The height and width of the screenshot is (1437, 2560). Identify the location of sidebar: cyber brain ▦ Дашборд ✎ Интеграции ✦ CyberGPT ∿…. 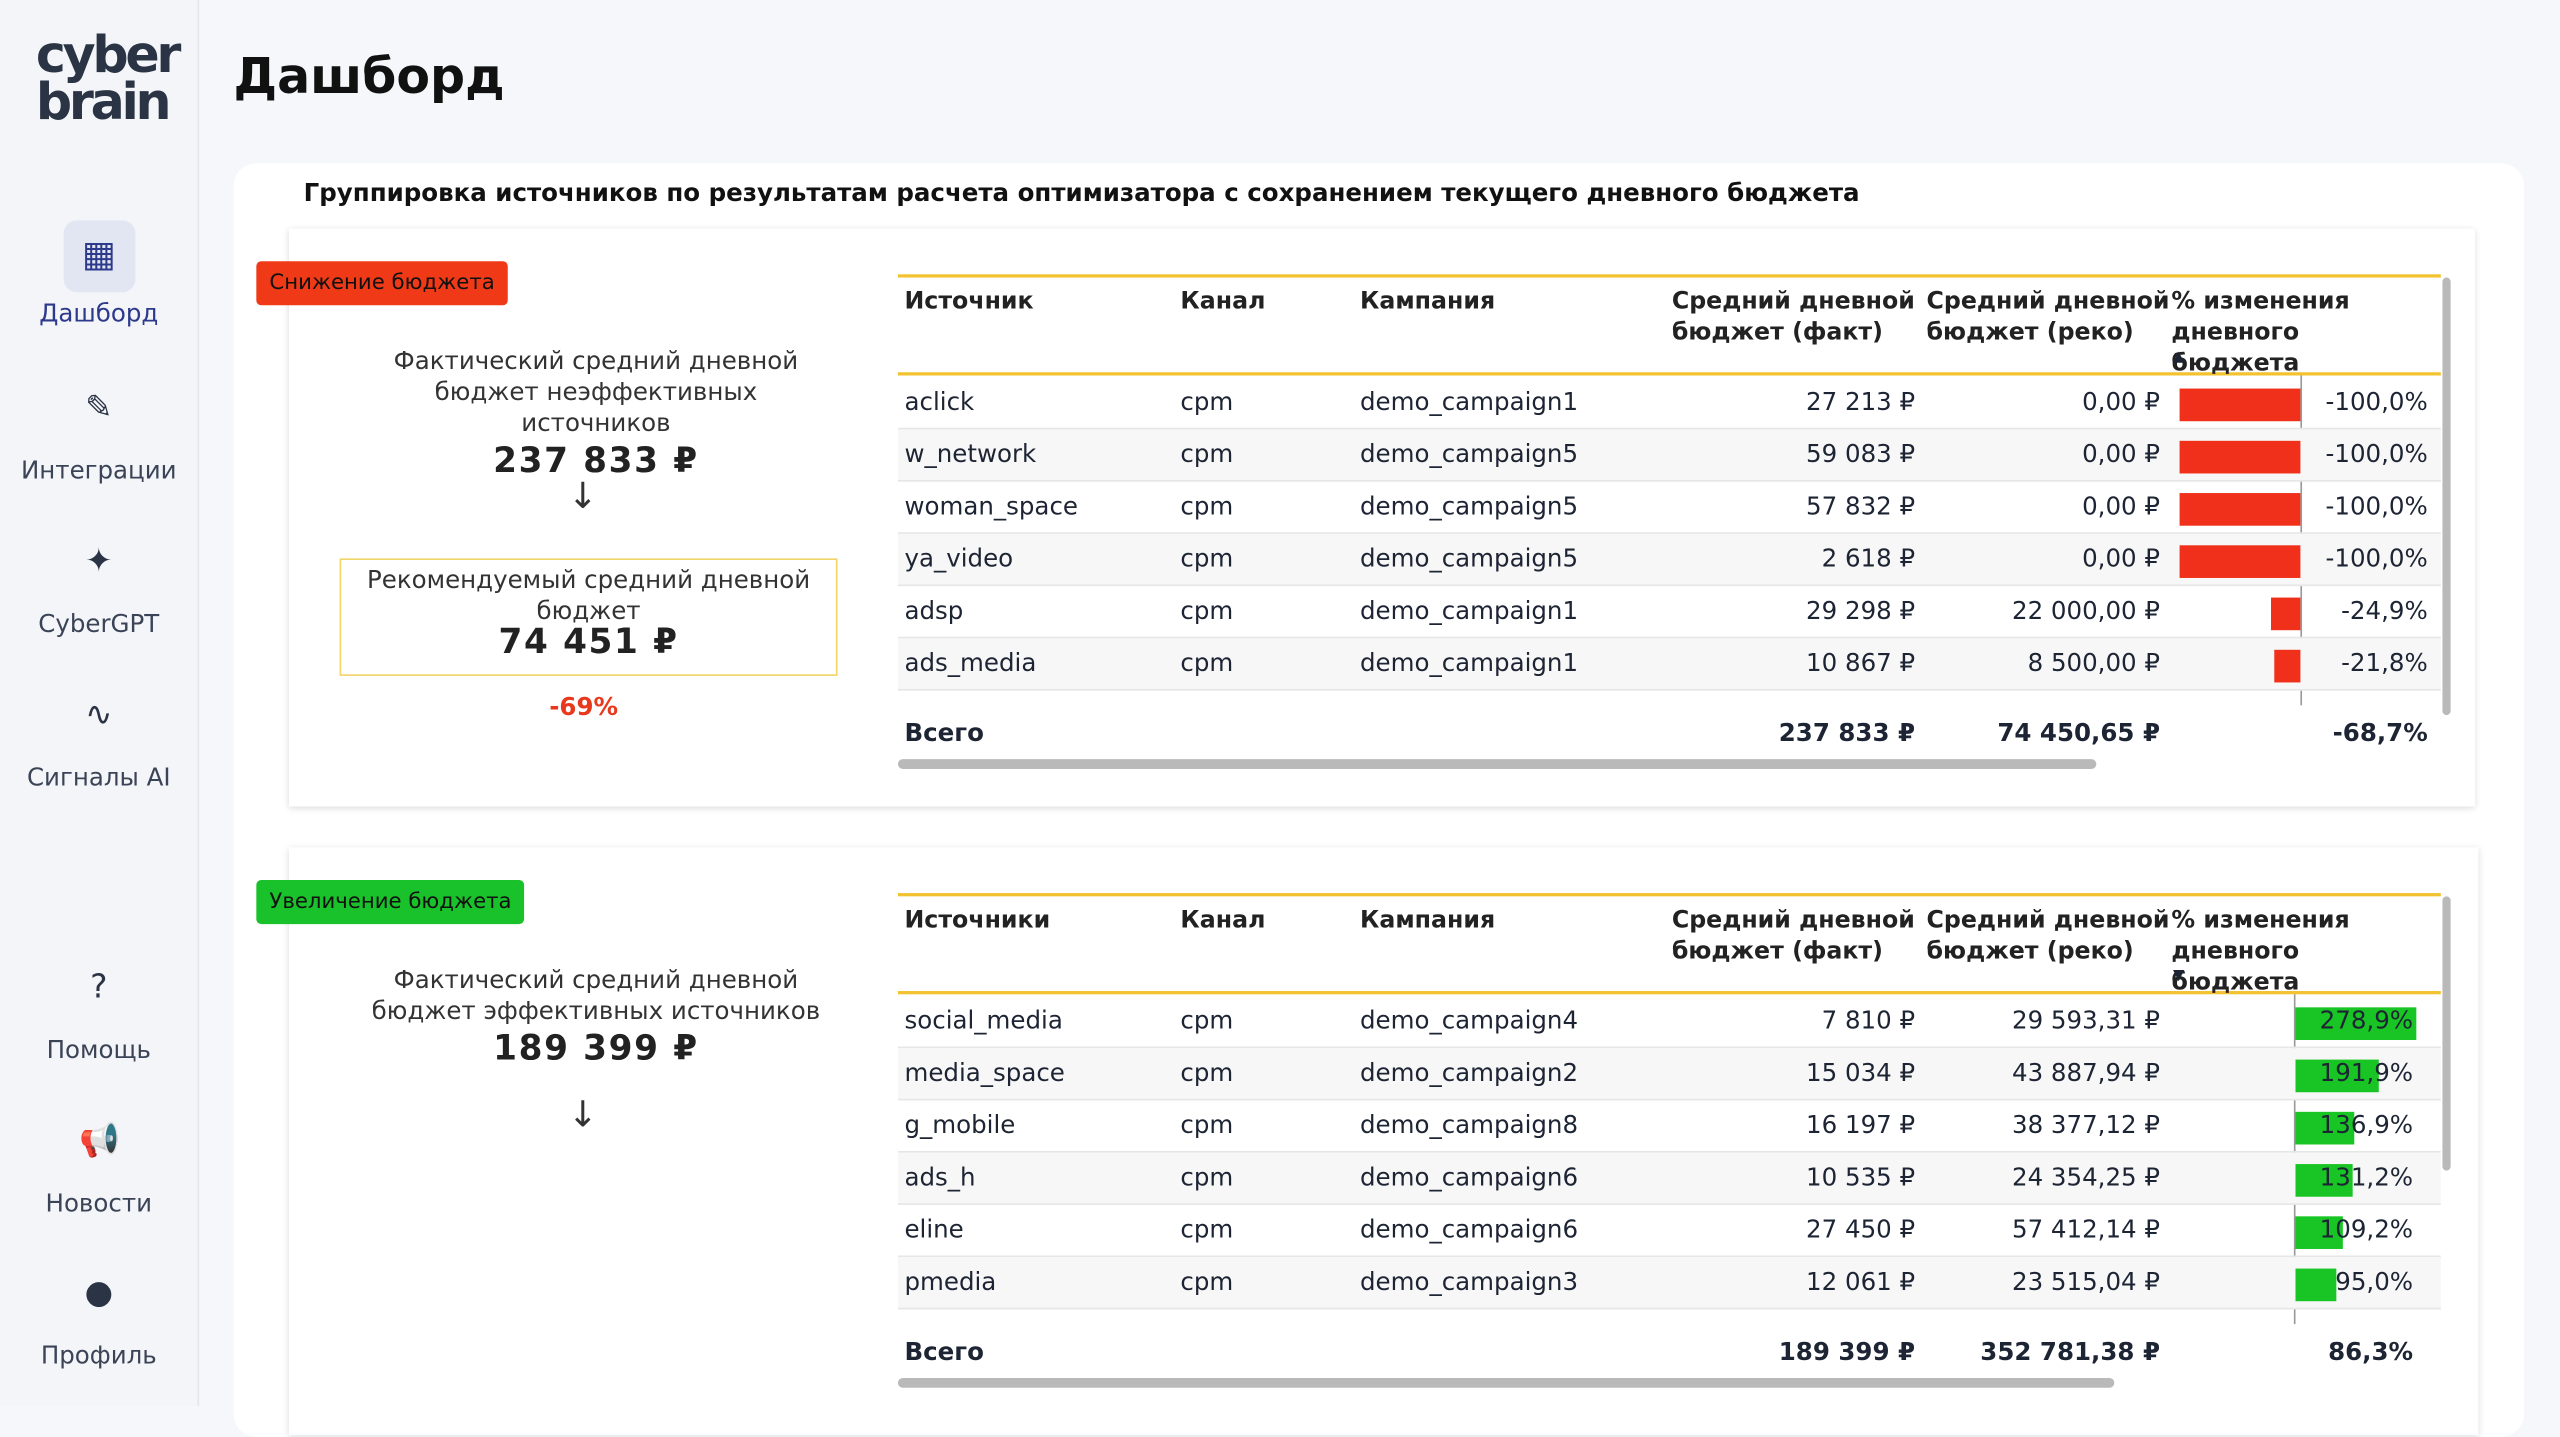
(100, 703).